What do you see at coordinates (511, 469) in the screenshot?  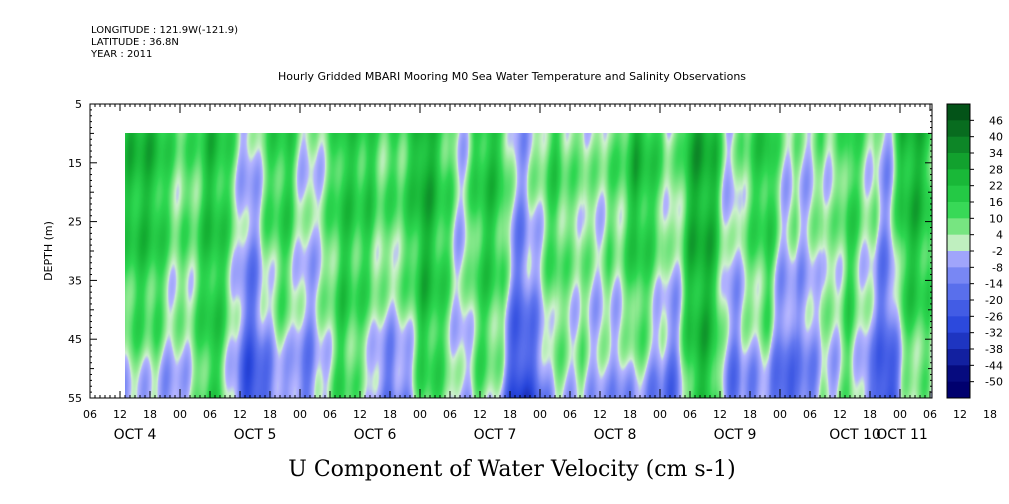 I see `chart-caption: U Component of Water Velocity (cm s-1)` at bounding box center [511, 469].